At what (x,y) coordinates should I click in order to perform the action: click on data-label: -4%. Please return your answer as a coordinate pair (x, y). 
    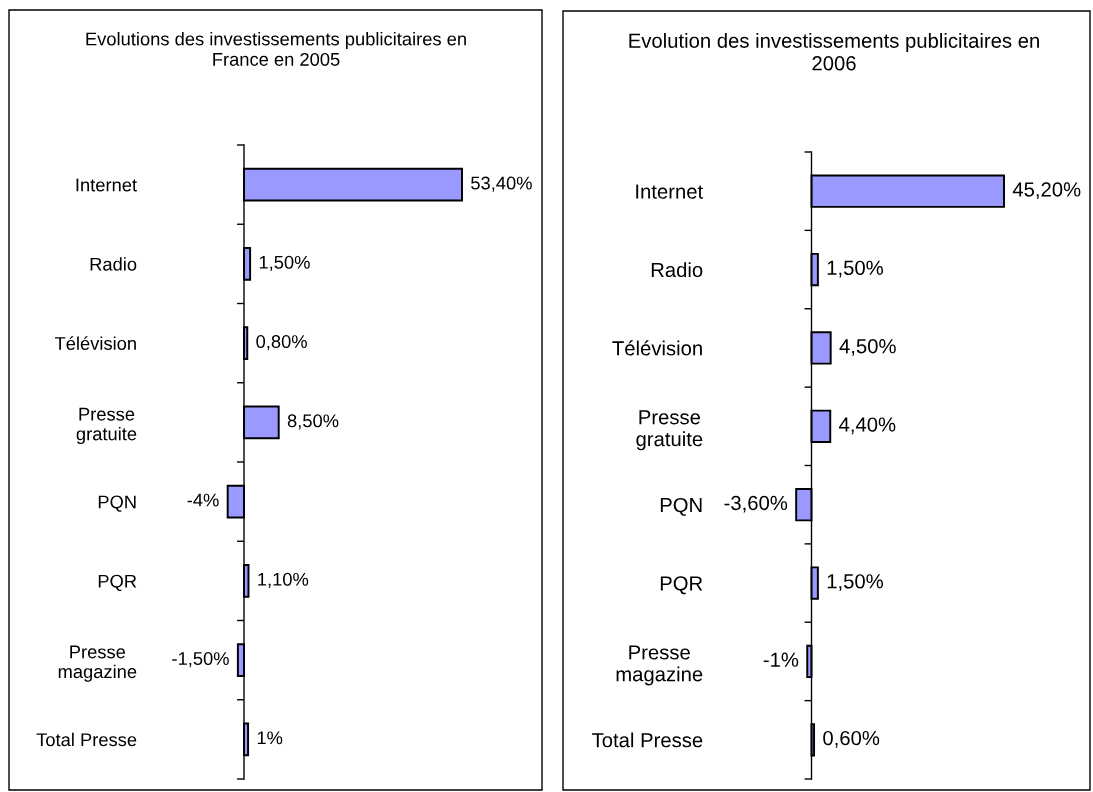
    Looking at the image, I should click on (203, 500).